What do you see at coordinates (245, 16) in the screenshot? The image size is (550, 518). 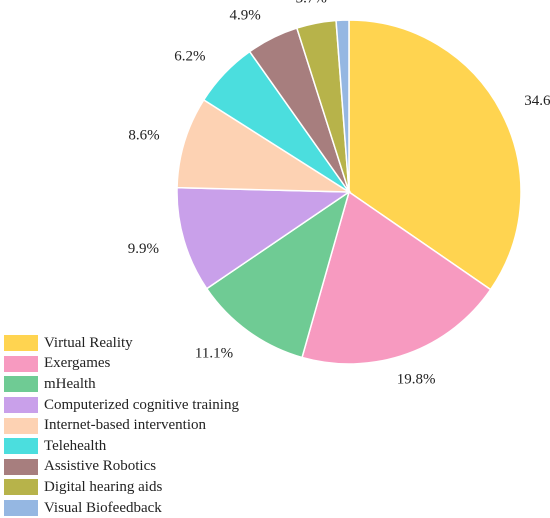 I see `slice-label-6: 4.9%` at bounding box center [245, 16].